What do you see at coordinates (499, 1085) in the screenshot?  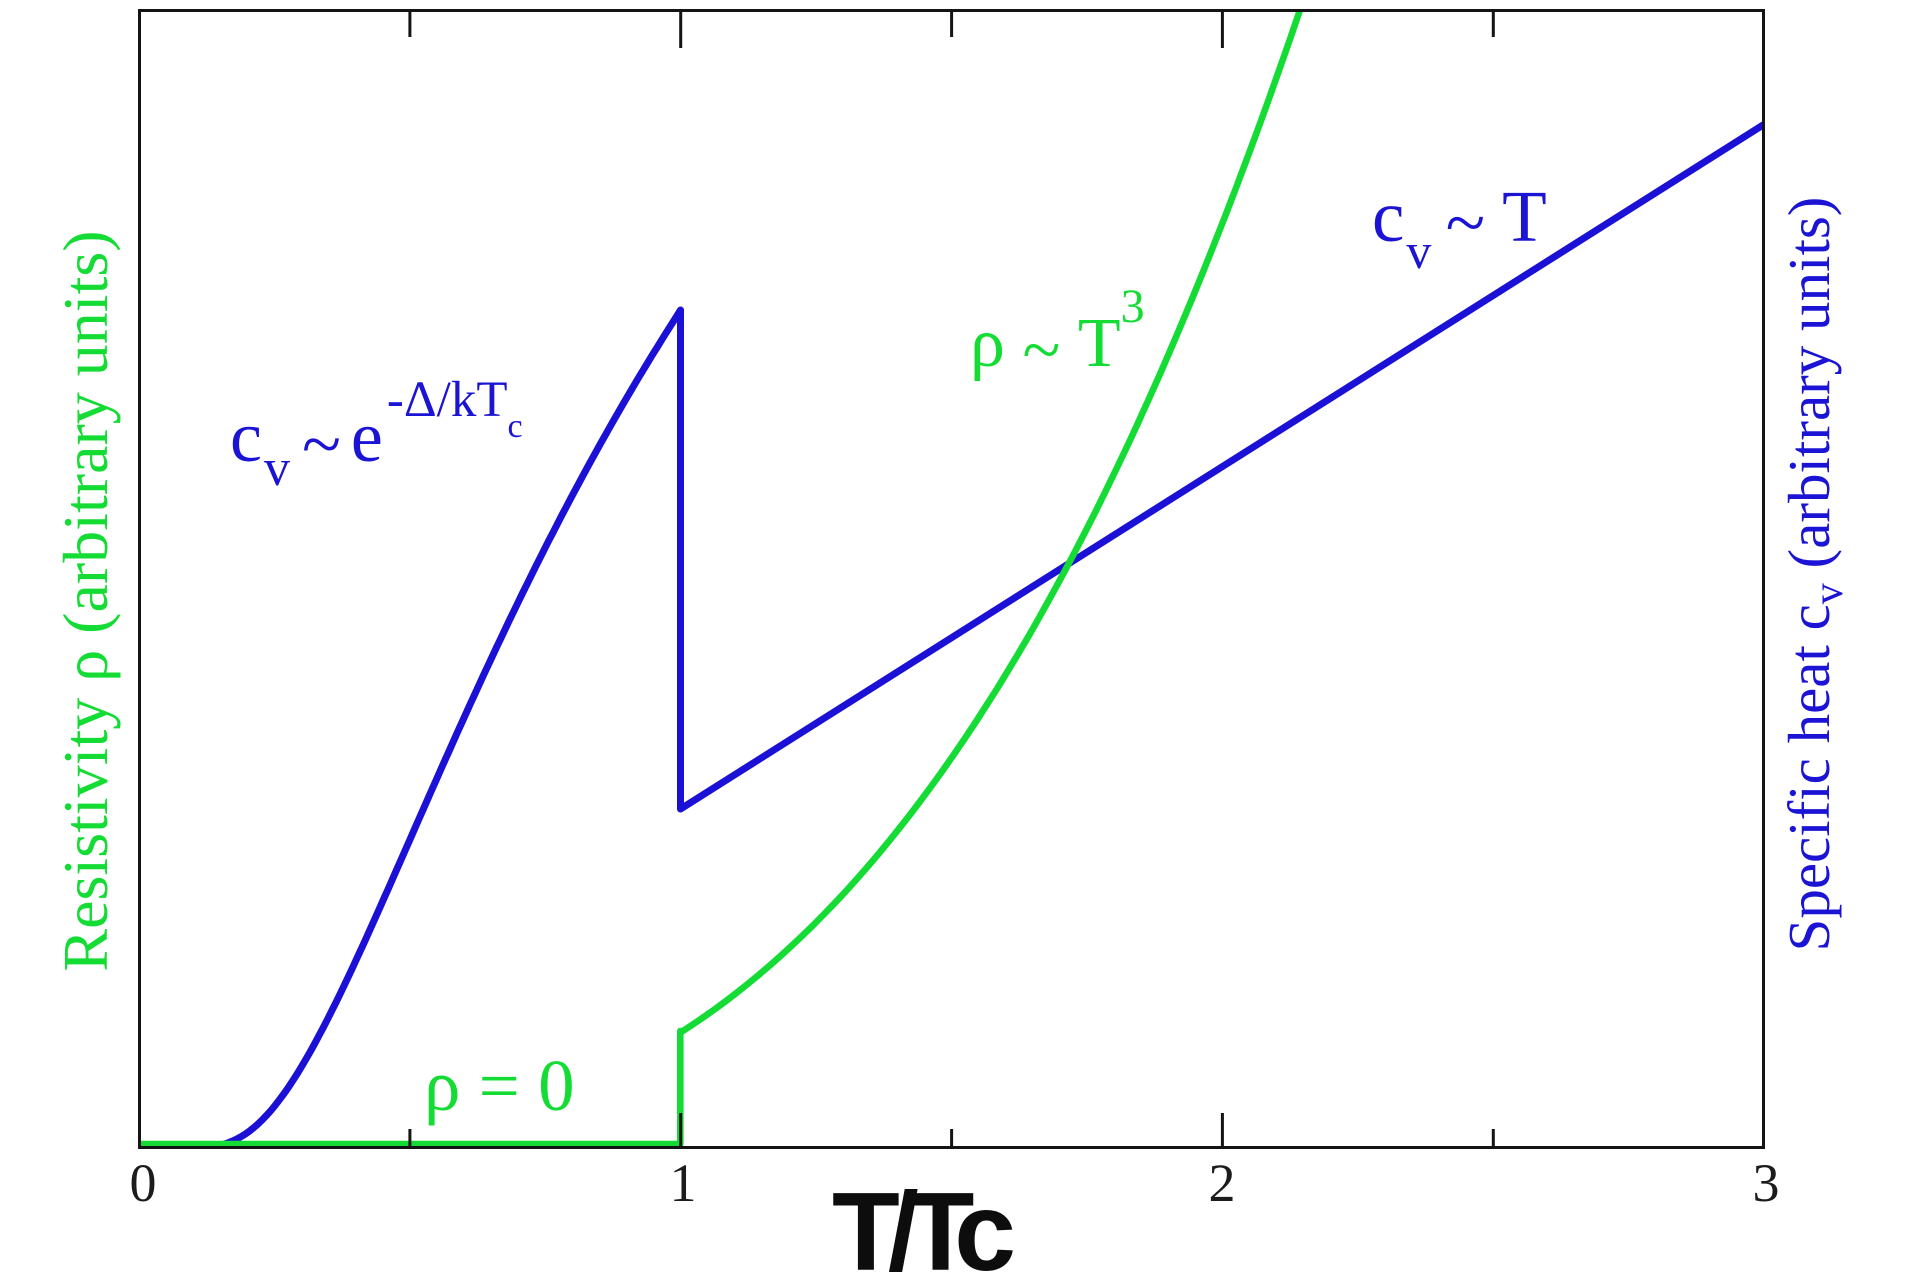 I see `svg-text: ρ = 0` at bounding box center [499, 1085].